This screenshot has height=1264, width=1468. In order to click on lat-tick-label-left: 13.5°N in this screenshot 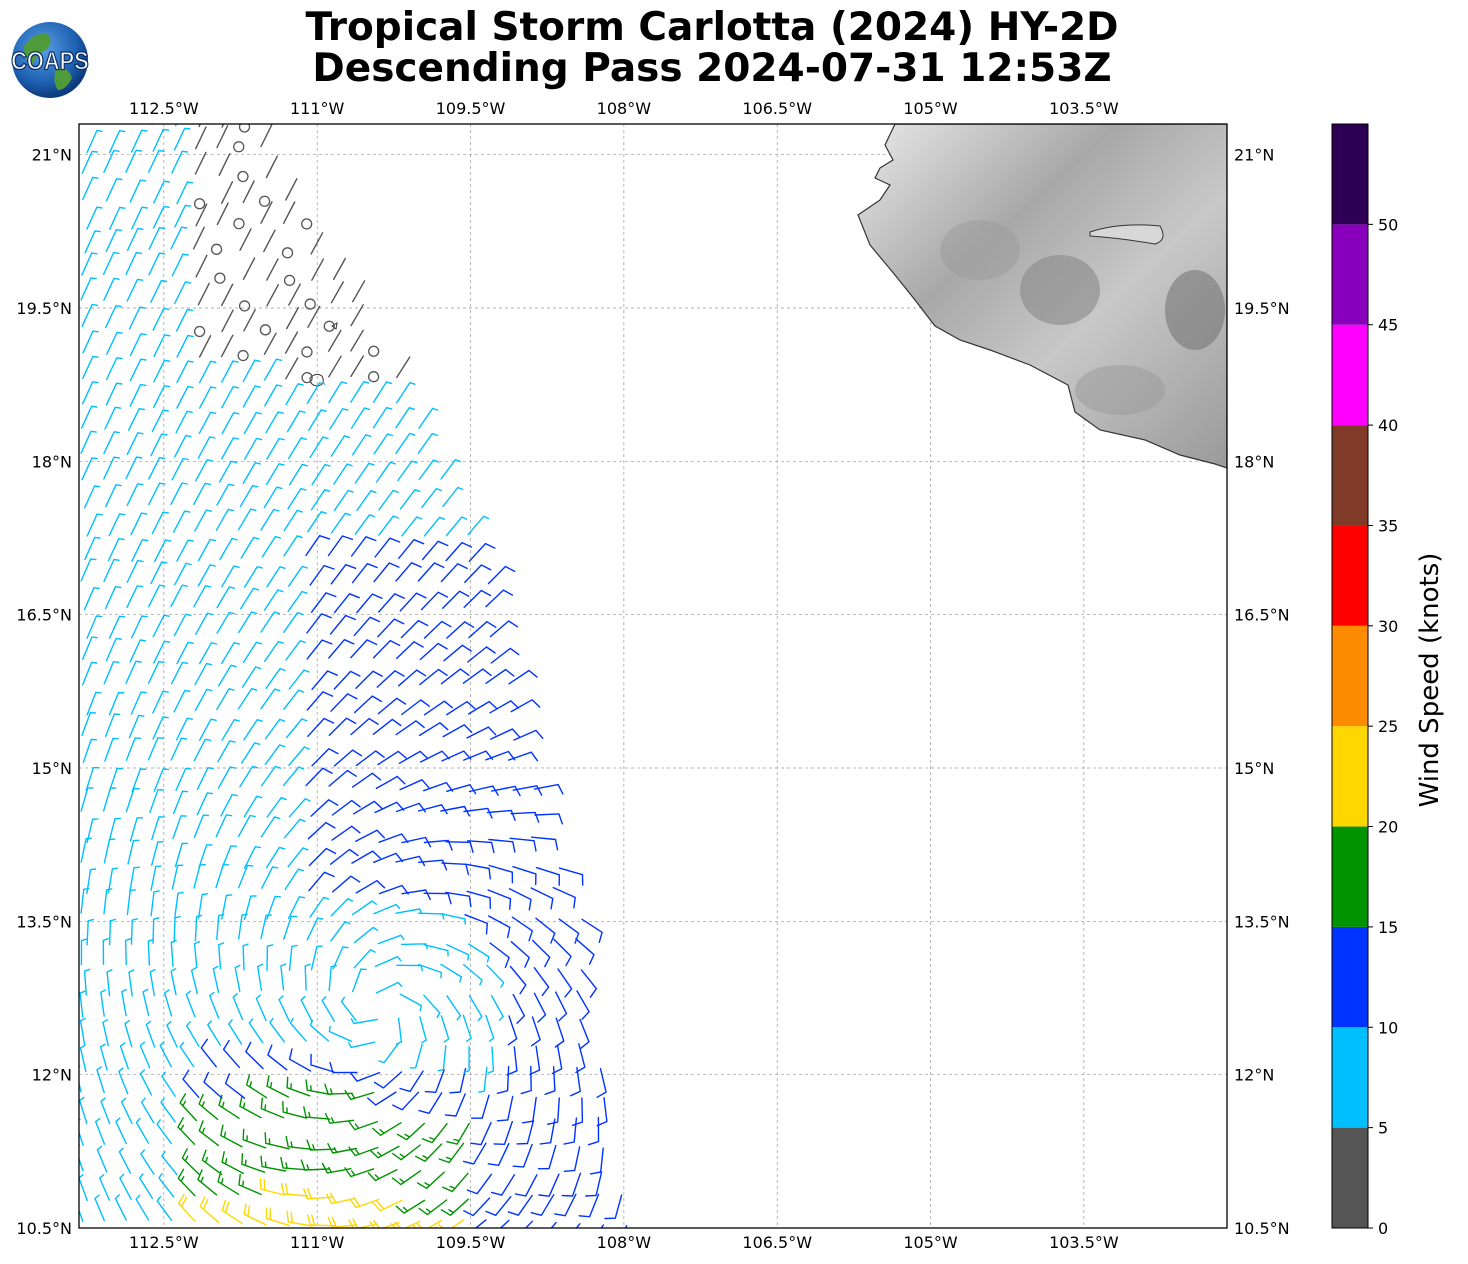, I will do `click(44, 921)`.